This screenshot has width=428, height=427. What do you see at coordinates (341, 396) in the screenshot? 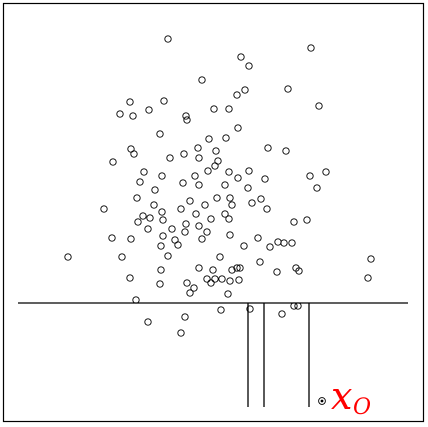
I see `query-point-label: x` at bounding box center [341, 396].